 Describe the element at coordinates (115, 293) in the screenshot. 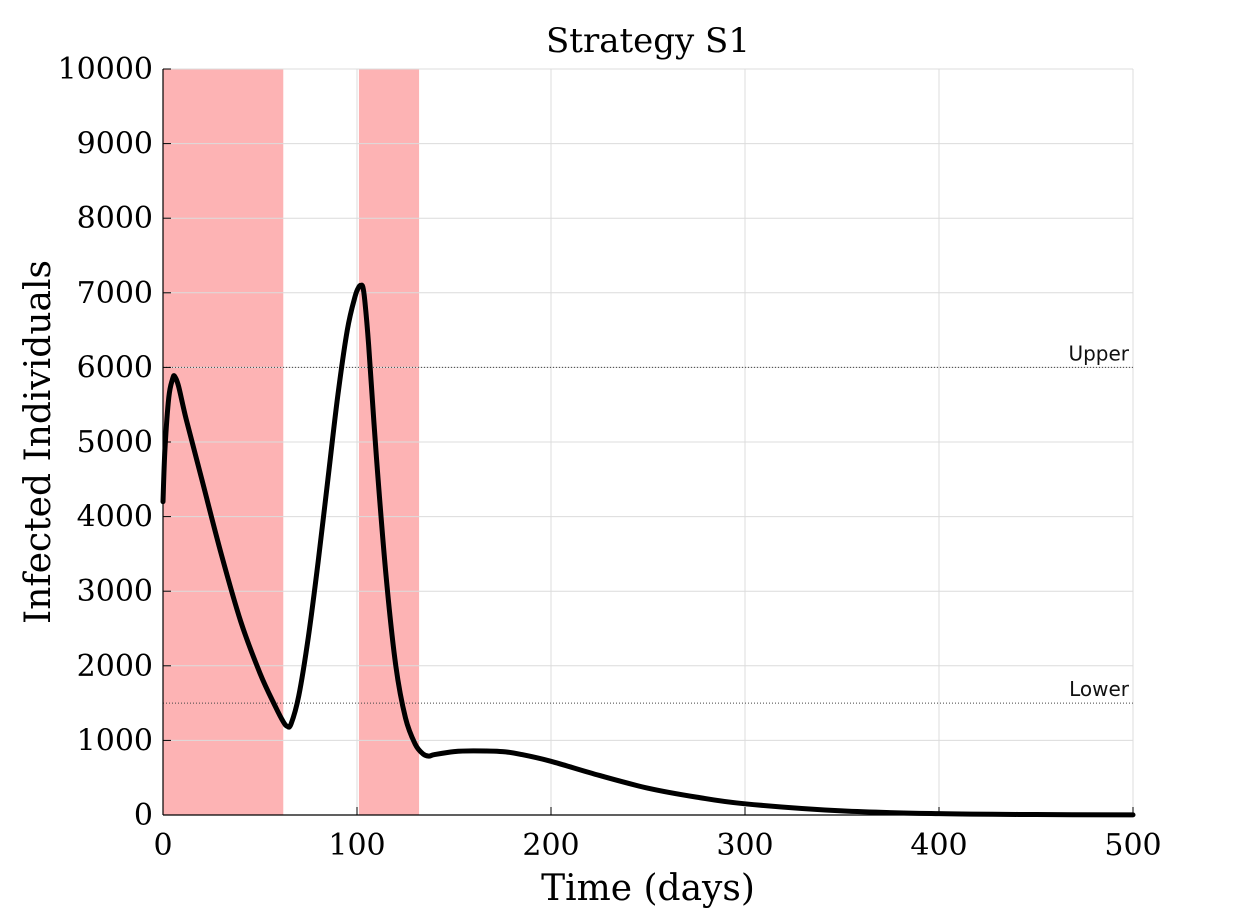

I see `y-tick-label-7000: 7000` at that location.